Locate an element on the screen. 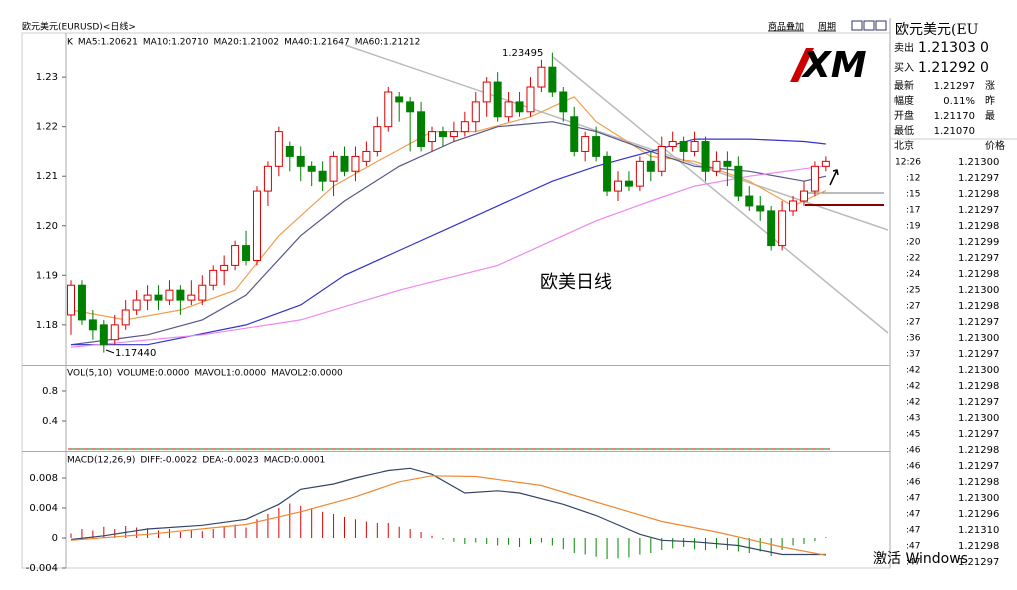  y-tick-label: 0.4 is located at coordinates (50, 421).